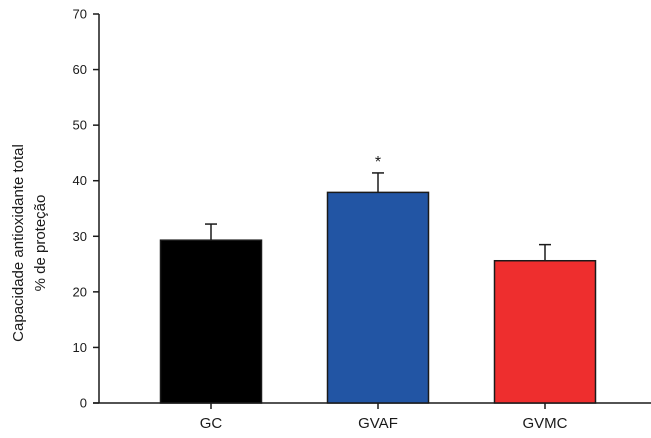 This screenshot has height=438, width=651. What do you see at coordinates (80, 347) in the screenshot?
I see `y-tick-label: 10` at bounding box center [80, 347].